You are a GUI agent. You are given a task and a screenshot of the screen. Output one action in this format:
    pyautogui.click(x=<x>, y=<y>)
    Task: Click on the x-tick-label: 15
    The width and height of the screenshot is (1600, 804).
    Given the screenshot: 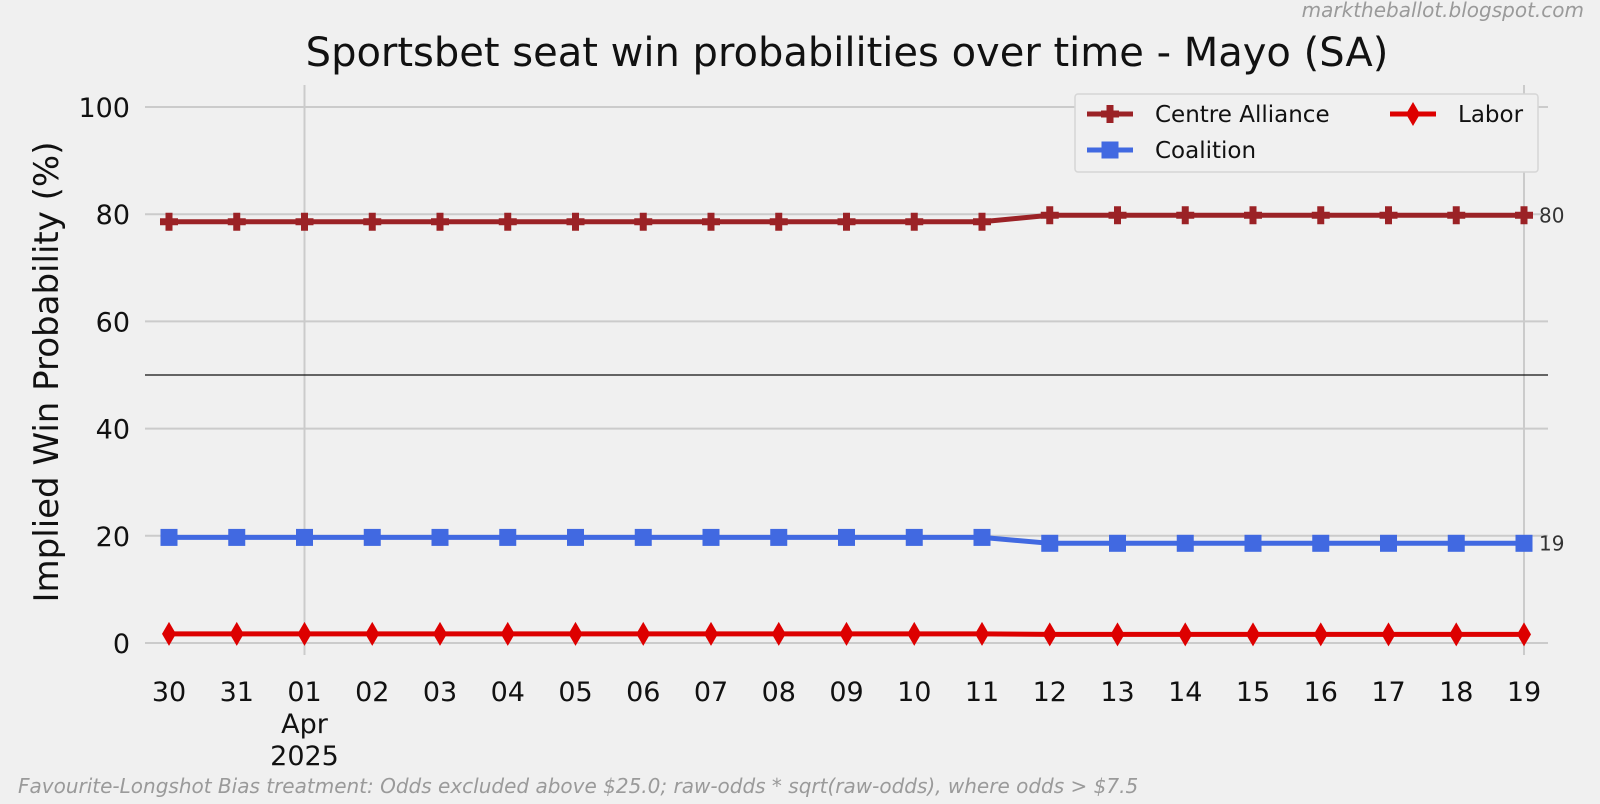 What is the action you would take?
    pyautogui.click(x=1253, y=692)
    